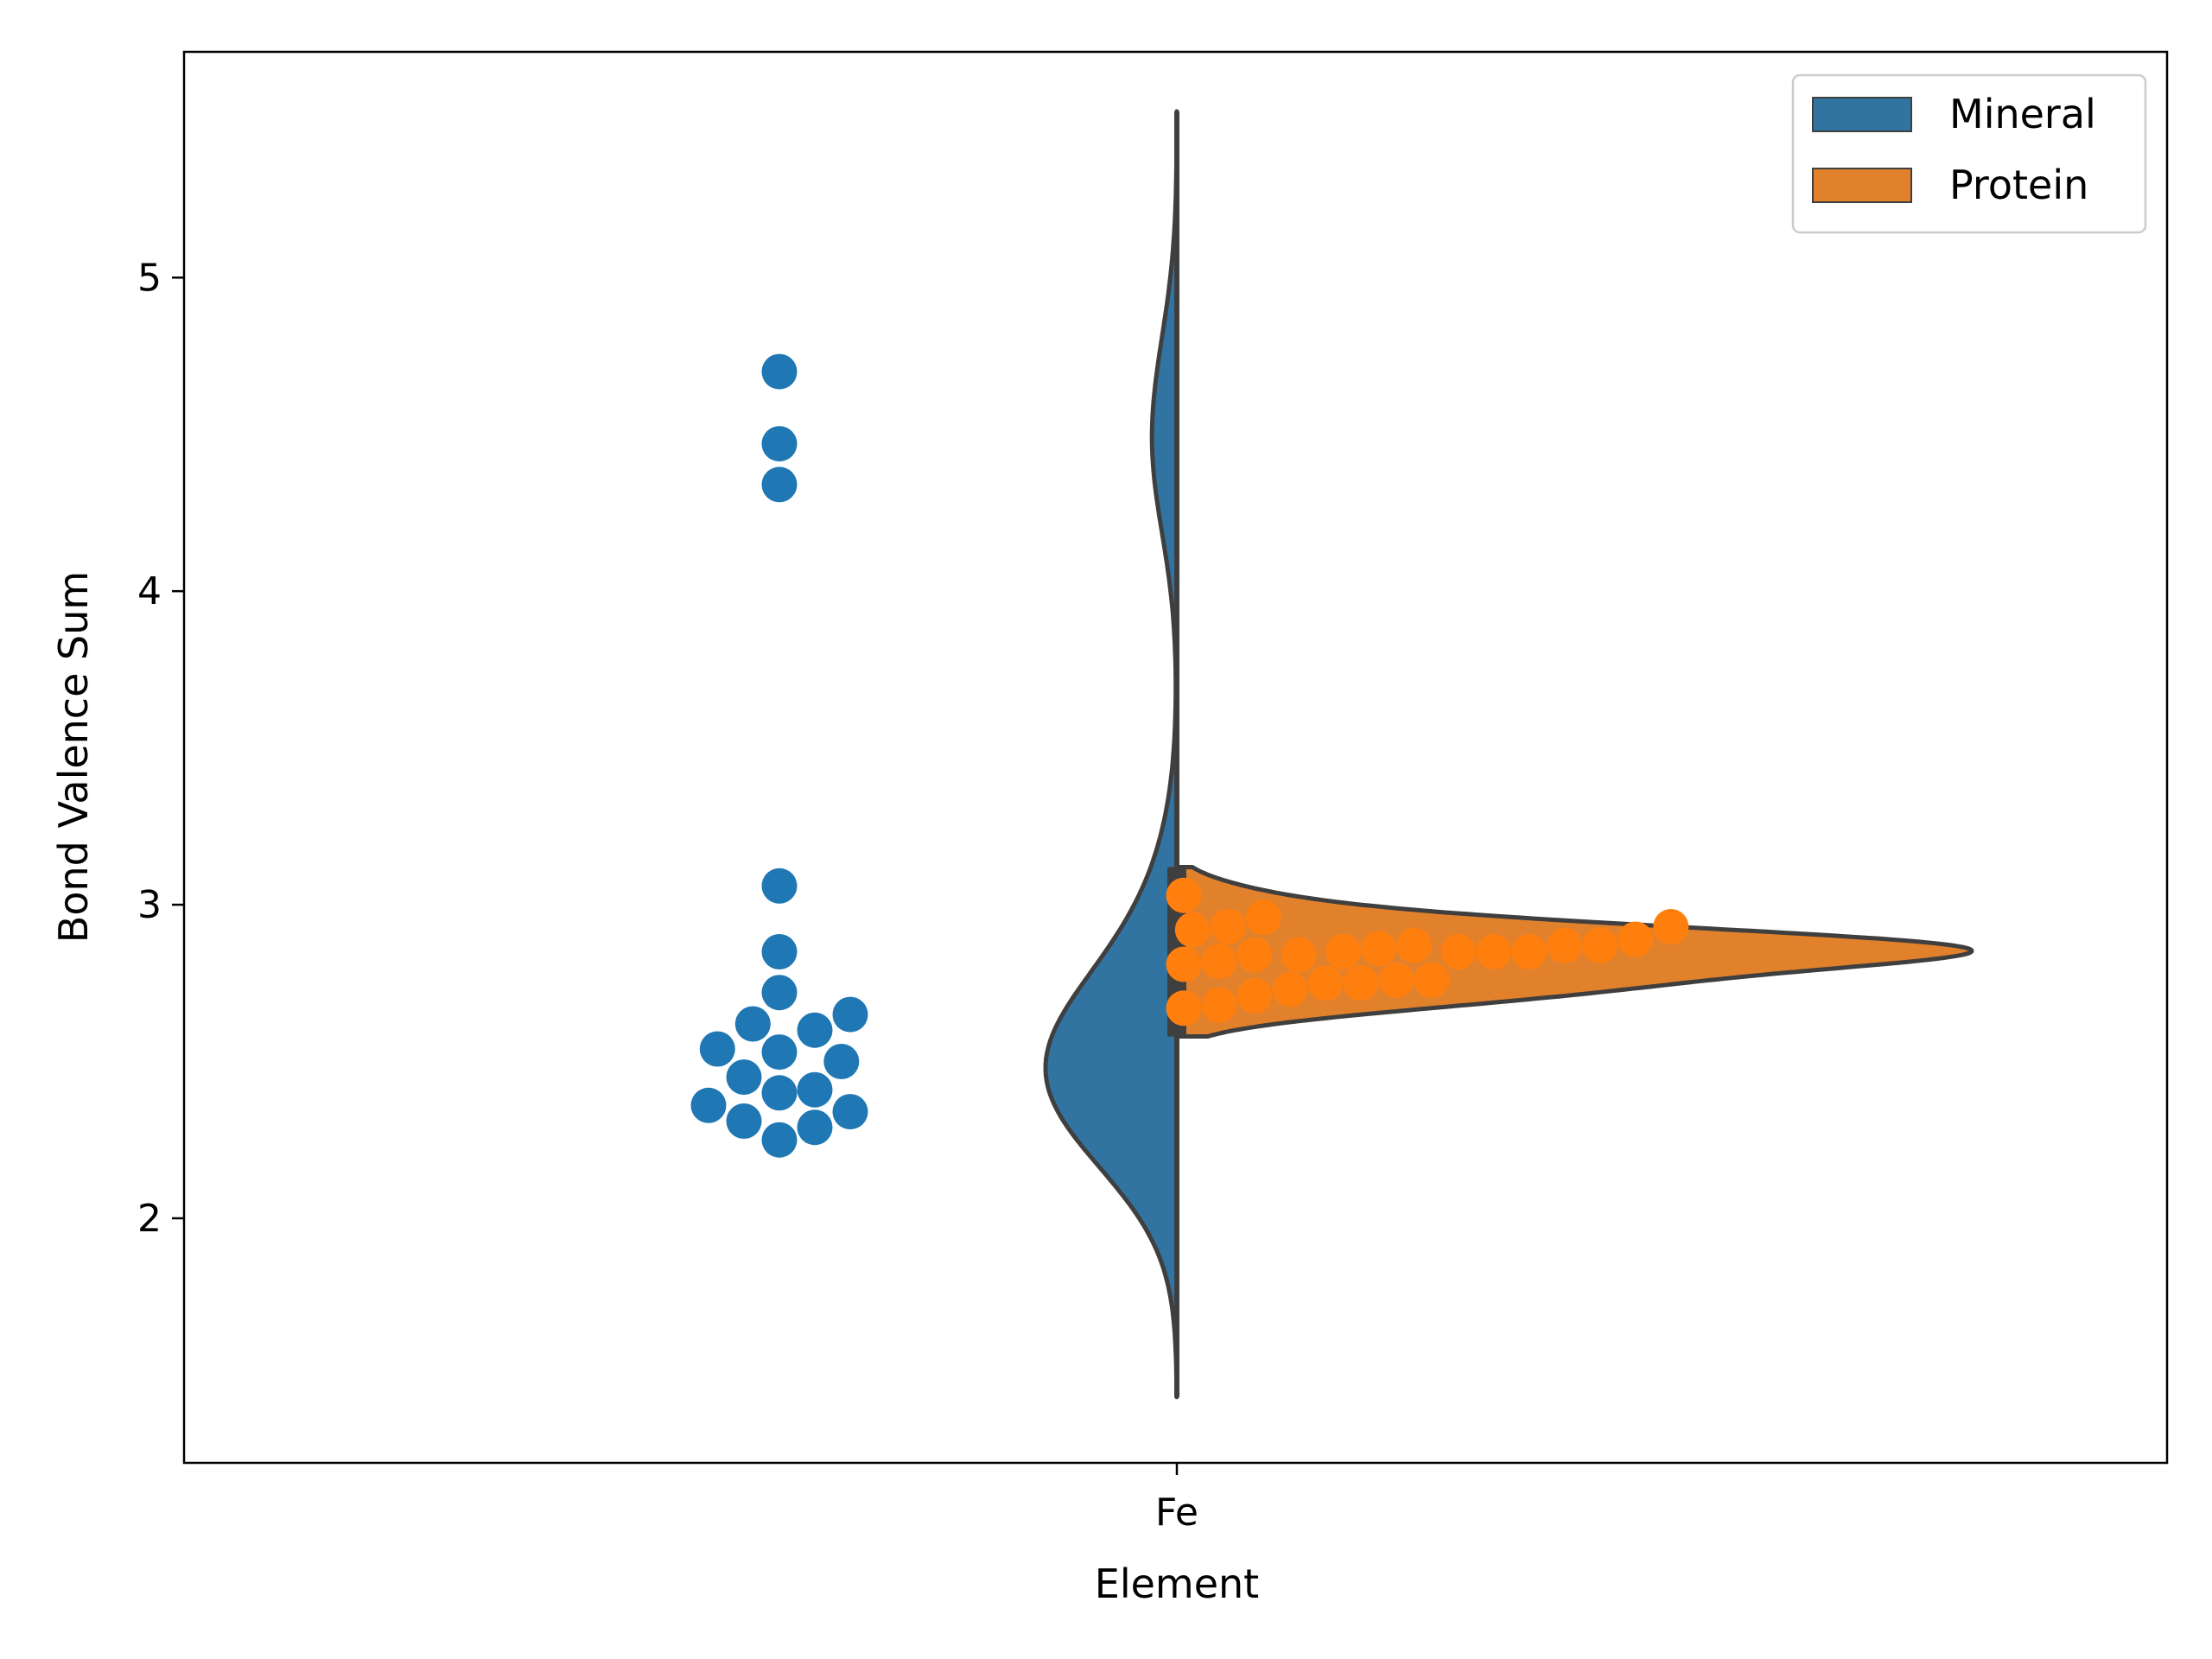  What do you see at coordinates (149, 1219) in the screenshot?
I see `y-tick-label: 2` at bounding box center [149, 1219].